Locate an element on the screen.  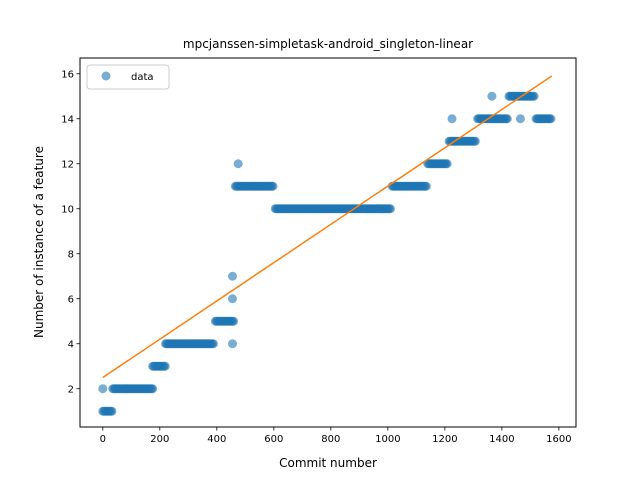
y-tick-label: 16 is located at coordinates (67, 74).